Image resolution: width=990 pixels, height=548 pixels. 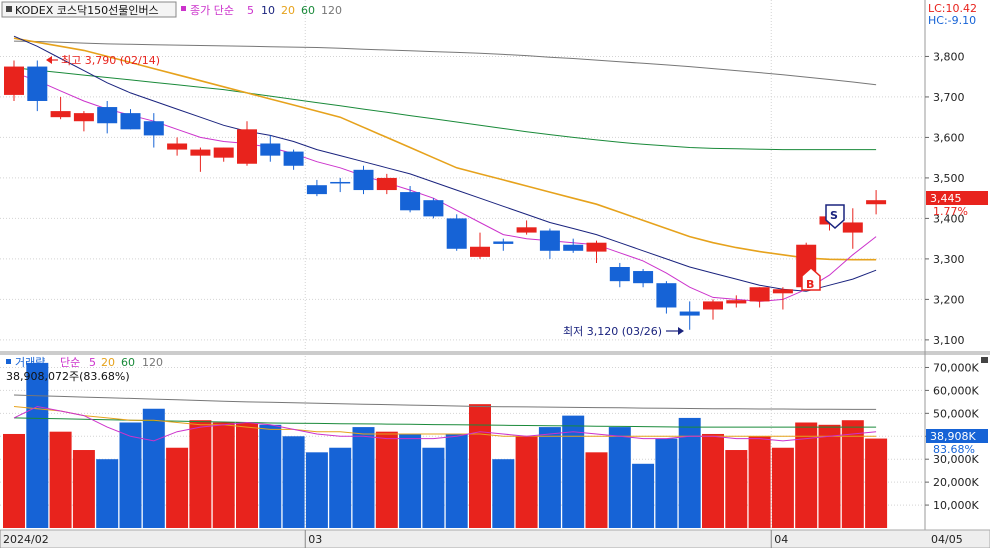 I want to click on ma60-line, so click(x=445, y=109).